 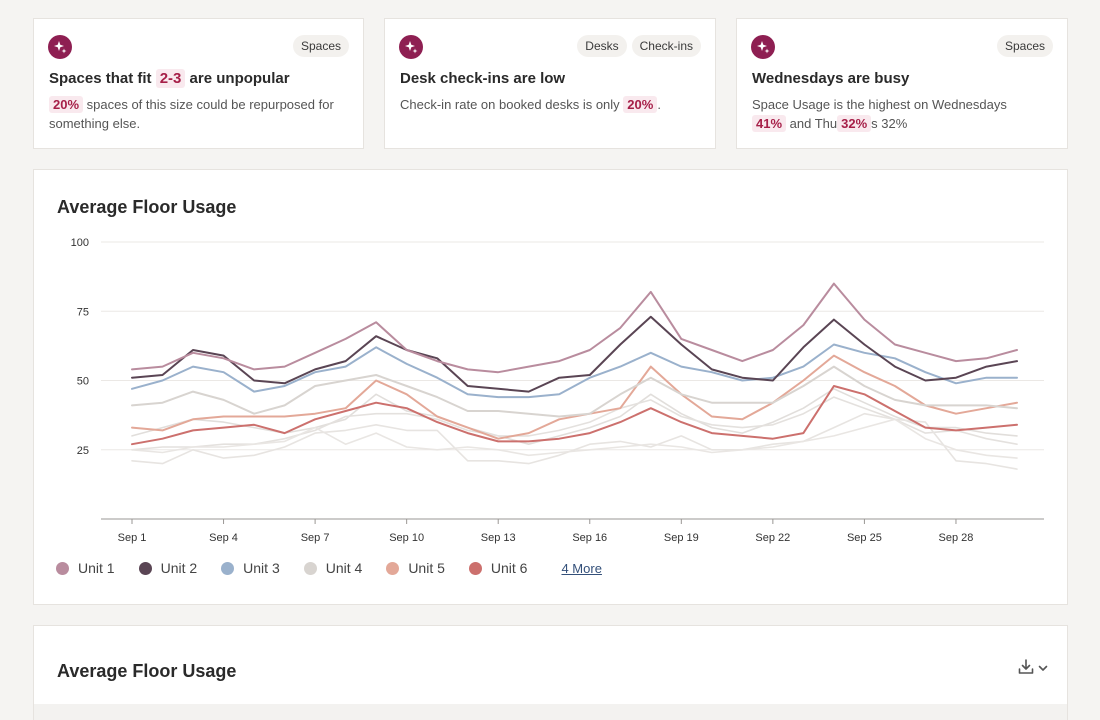 I want to click on legend-label: Unit 4, so click(x=344, y=568).